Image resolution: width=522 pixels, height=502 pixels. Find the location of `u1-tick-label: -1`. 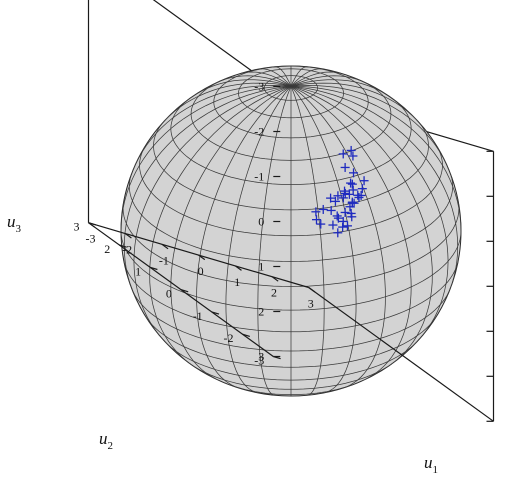

u1-tick-label: -1 is located at coordinates (164, 260).